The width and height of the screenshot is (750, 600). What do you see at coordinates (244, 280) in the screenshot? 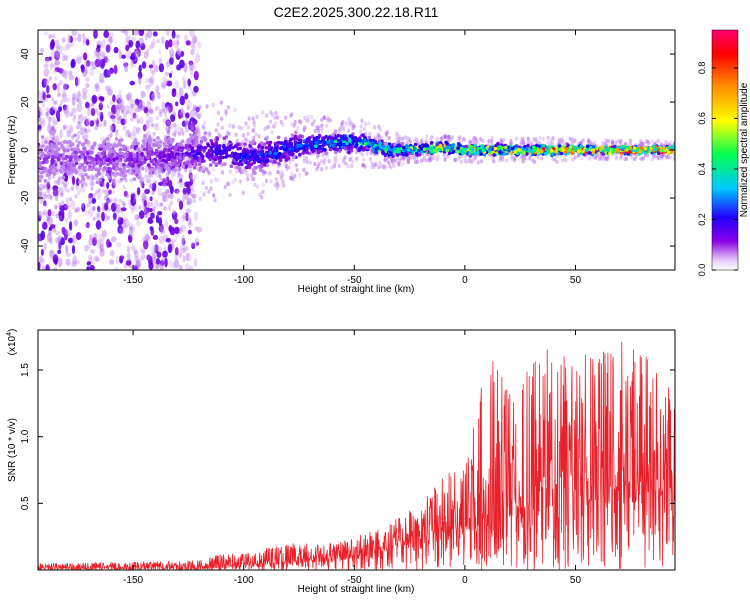
I see `x-tick-label: -100` at bounding box center [244, 280].